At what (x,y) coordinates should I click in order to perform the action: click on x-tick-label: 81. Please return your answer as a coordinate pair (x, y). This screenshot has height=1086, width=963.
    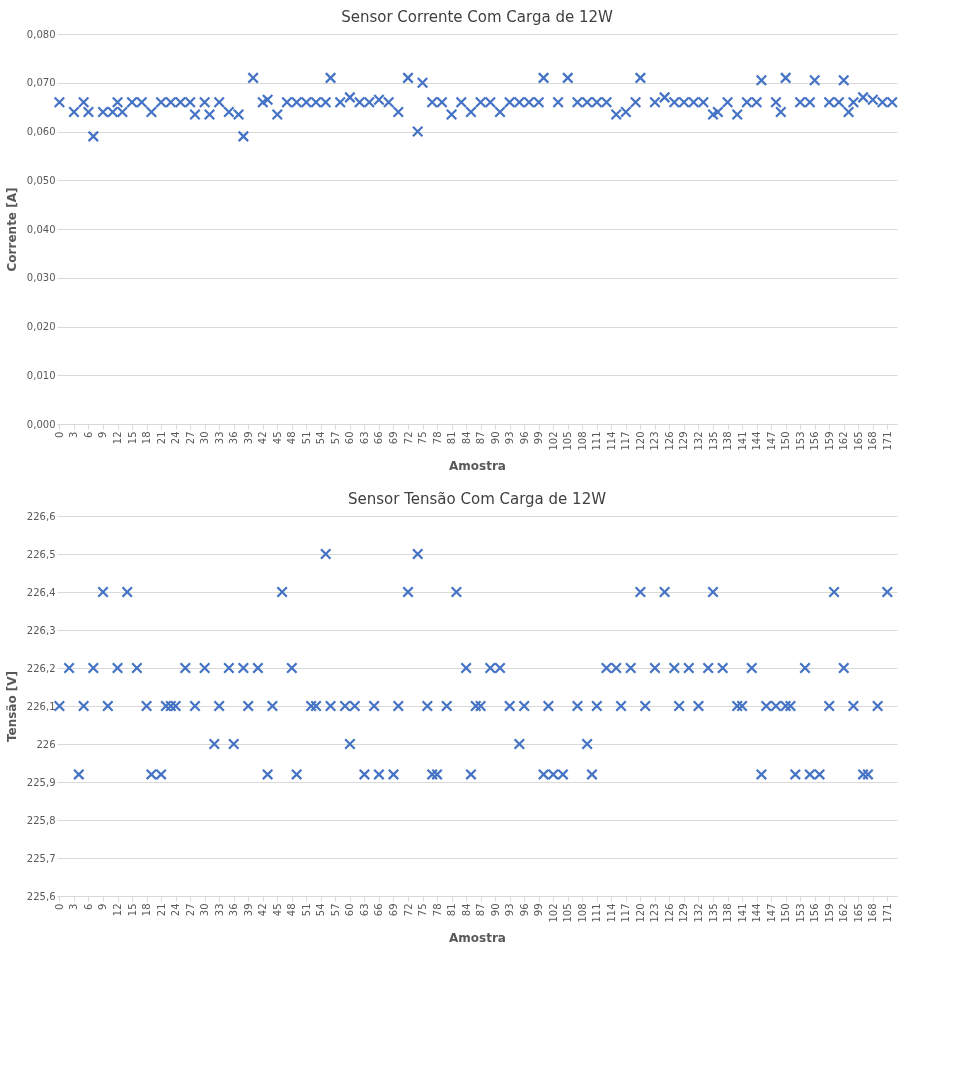
    Looking at the image, I should click on (452, 438).